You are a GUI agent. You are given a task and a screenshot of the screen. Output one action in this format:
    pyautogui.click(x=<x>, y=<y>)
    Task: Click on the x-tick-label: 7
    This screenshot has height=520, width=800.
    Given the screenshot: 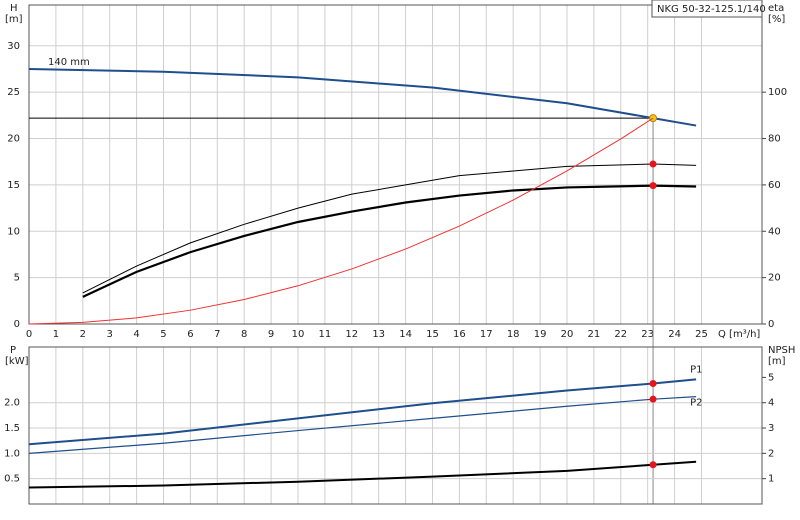 What is the action you would take?
    pyautogui.click(x=217, y=334)
    